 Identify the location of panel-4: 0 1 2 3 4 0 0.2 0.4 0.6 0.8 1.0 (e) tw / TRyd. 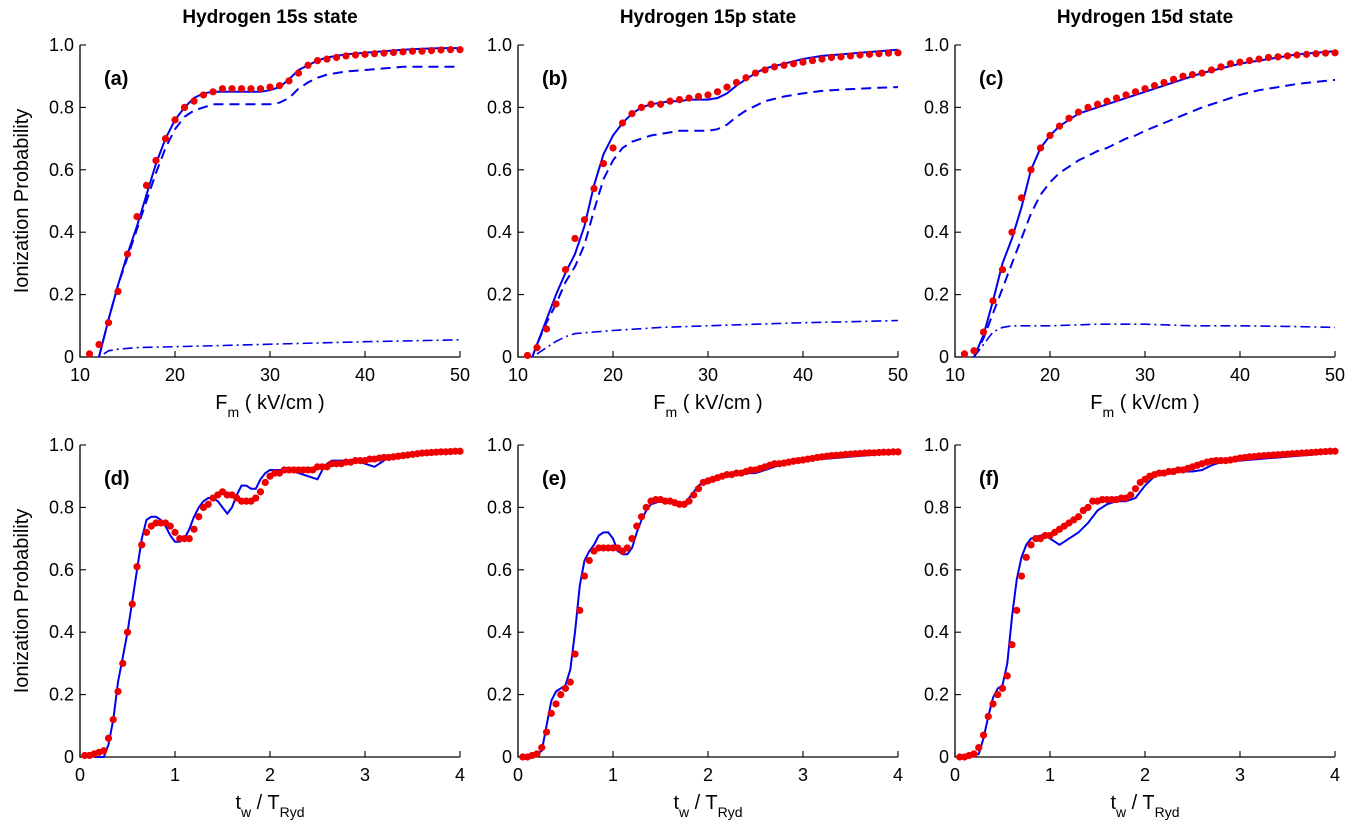
(695, 627).